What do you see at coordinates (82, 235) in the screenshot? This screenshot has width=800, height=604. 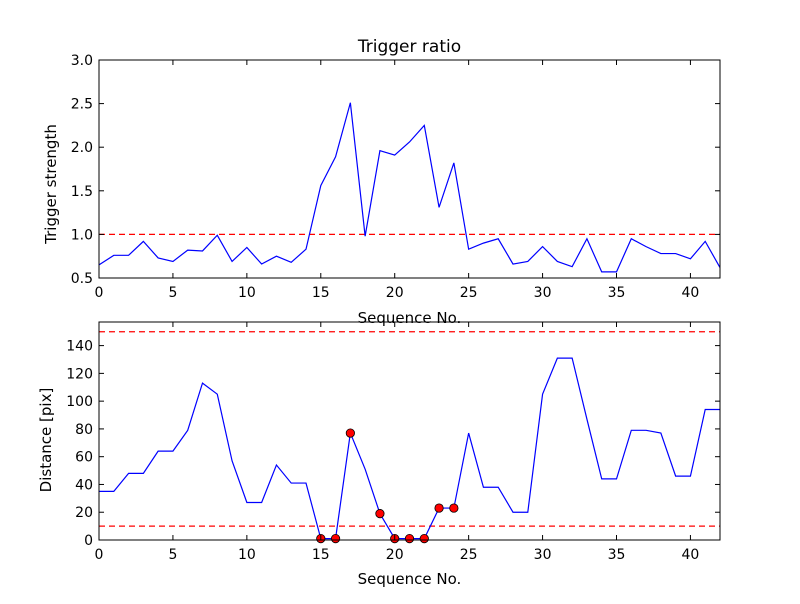 I see `top-y-tick-label: 1.0` at bounding box center [82, 235].